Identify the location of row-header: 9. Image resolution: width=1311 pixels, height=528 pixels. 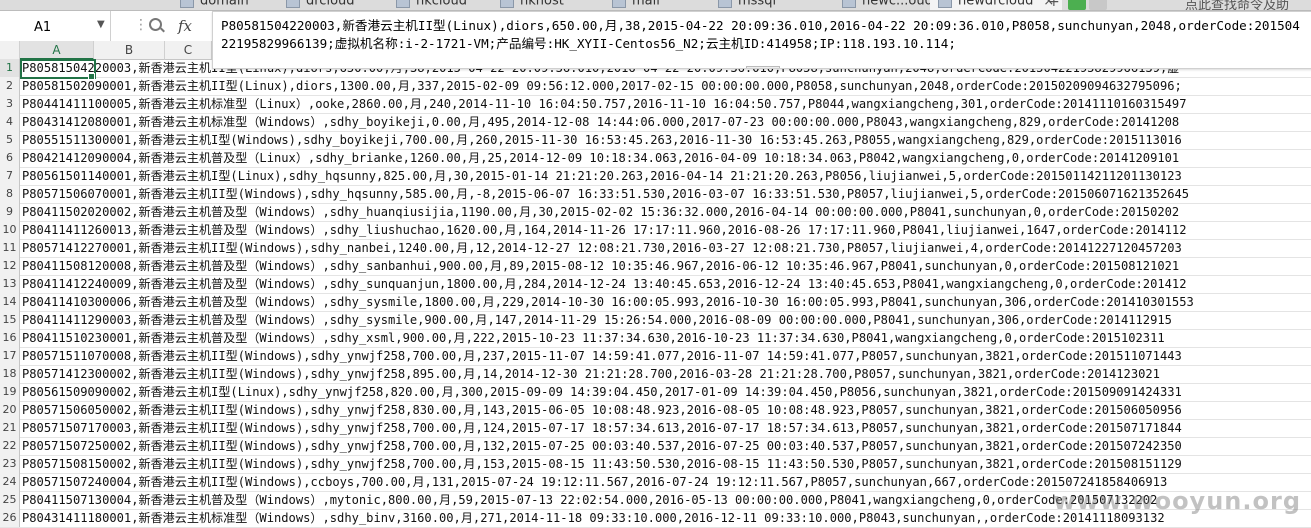
(10, 212).